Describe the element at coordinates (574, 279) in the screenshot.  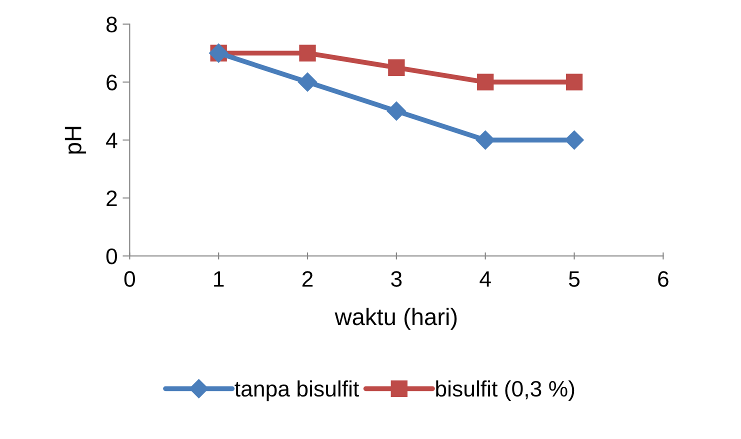
I see `x-tick-label: 5` at that location.